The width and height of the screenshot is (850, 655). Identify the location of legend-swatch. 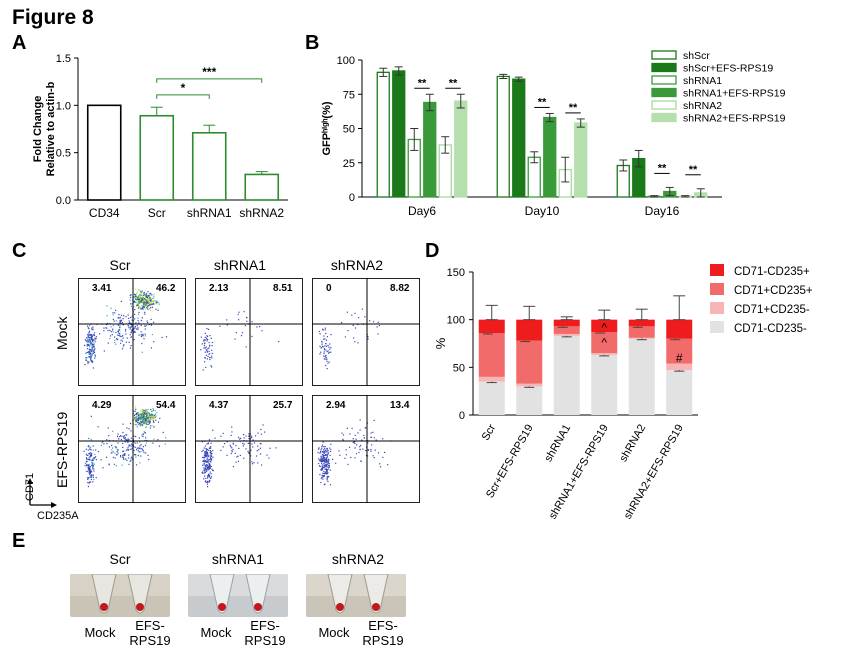
(664, 55).